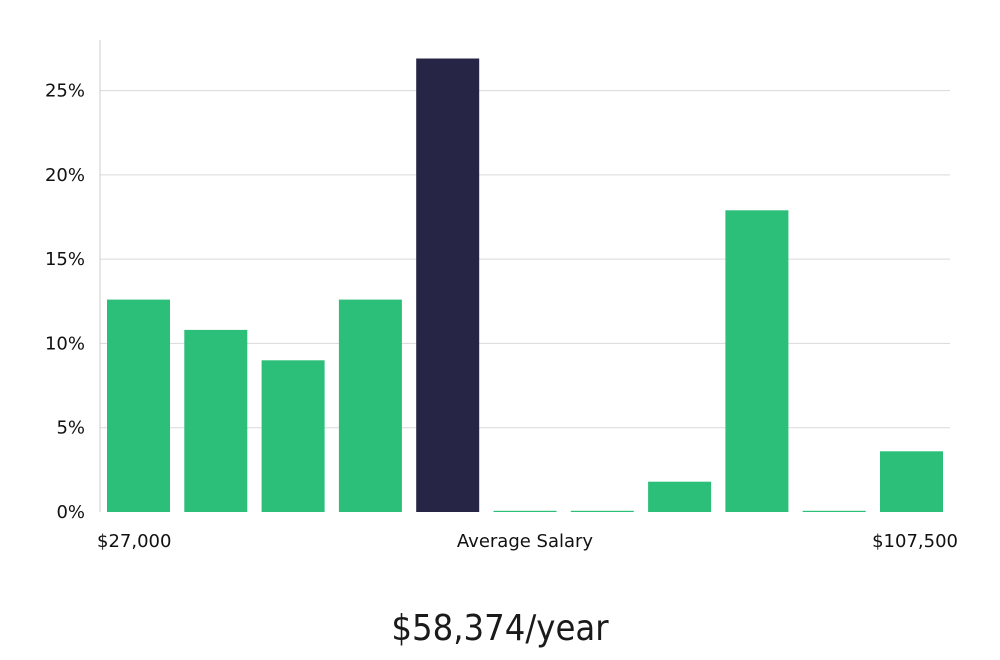  What do you see at coordinates (65, 91) in the screenshot?
I see `y-tick-label: 25%` at bounding box center [65, 91].